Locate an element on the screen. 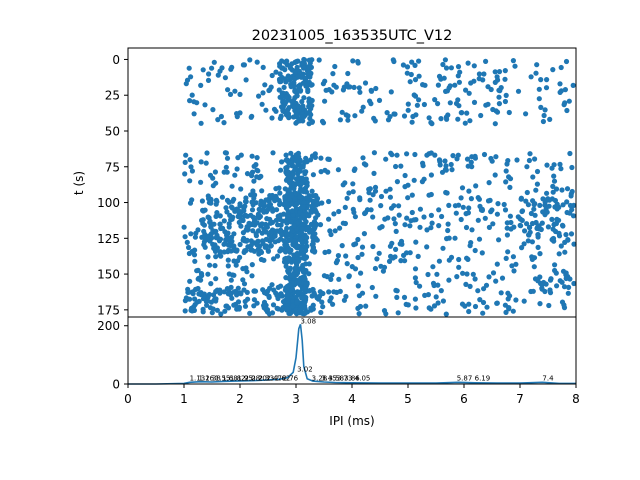  raster-y-axis-label: t (s) is located at coordinates (79, 183).